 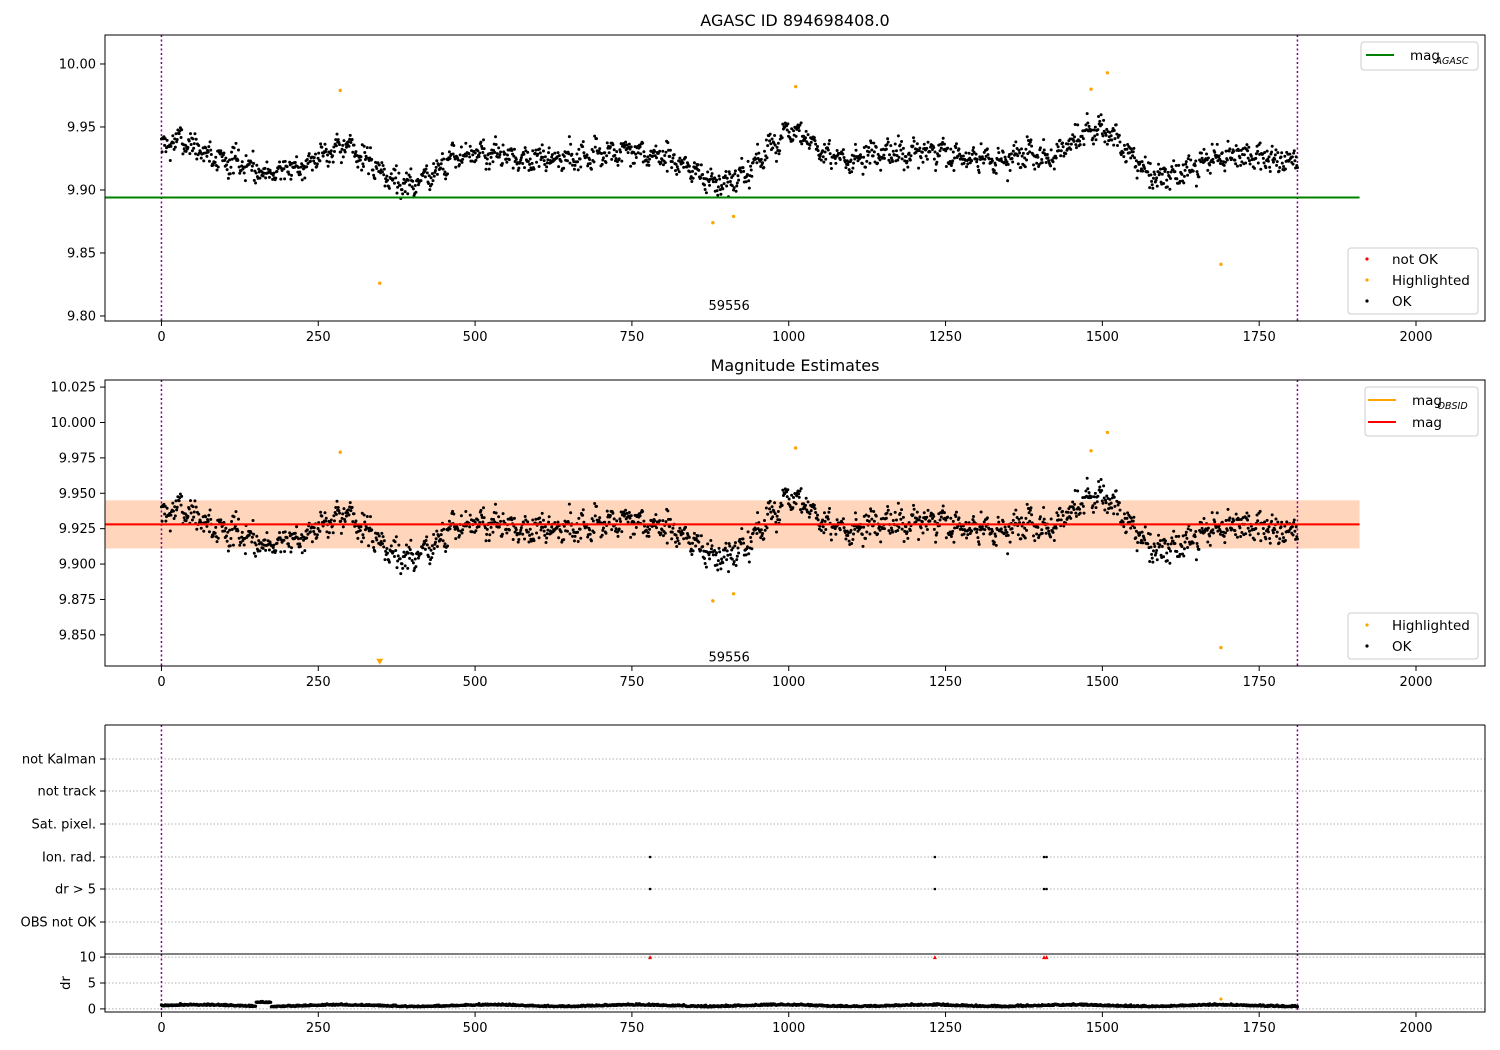 What do you see at coordinates (1431, 281) in the screenshot?
I see `legend-status-entry-label: Highlighted` at bounding box center [1431, 281].